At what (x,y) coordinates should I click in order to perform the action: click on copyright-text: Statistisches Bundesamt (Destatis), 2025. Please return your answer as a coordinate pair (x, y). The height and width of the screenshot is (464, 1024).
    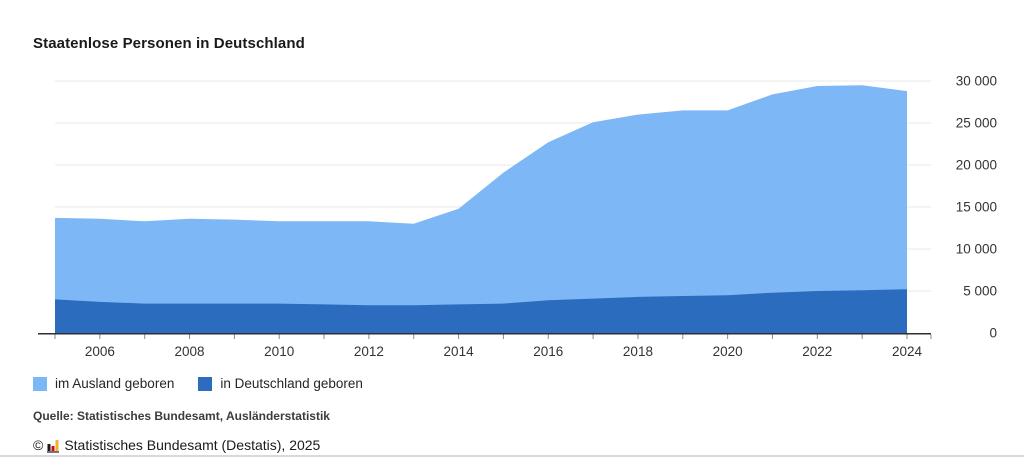
    Looking at the image, I should click on (192, 445).